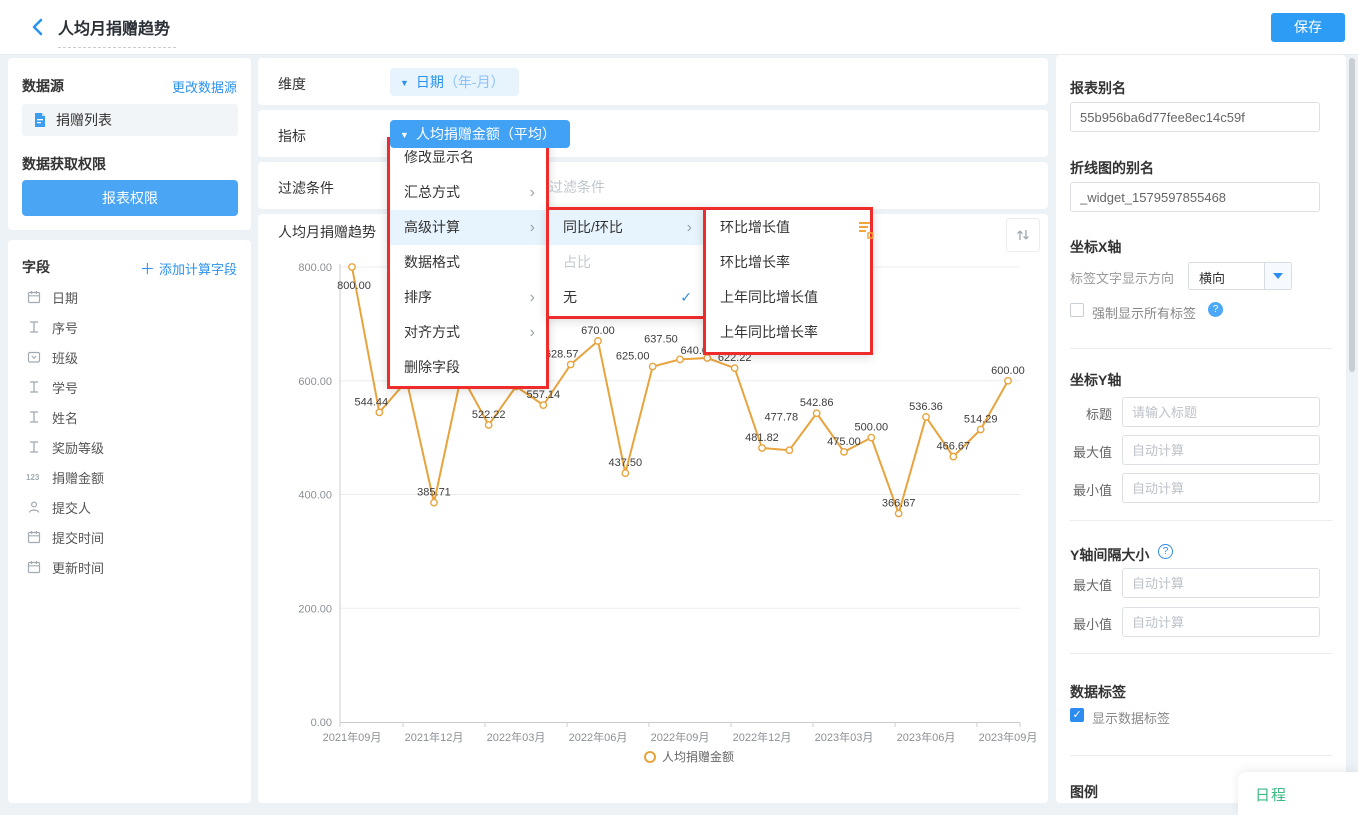  I want to click on data-label: 481.82, so click(762, 438).